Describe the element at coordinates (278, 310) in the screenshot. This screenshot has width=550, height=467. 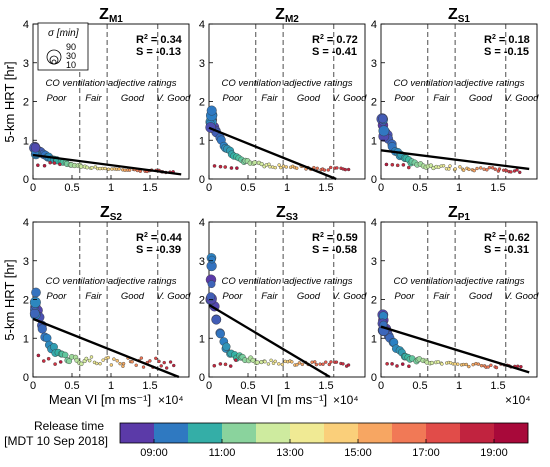
I see `scatter-points` at that location.